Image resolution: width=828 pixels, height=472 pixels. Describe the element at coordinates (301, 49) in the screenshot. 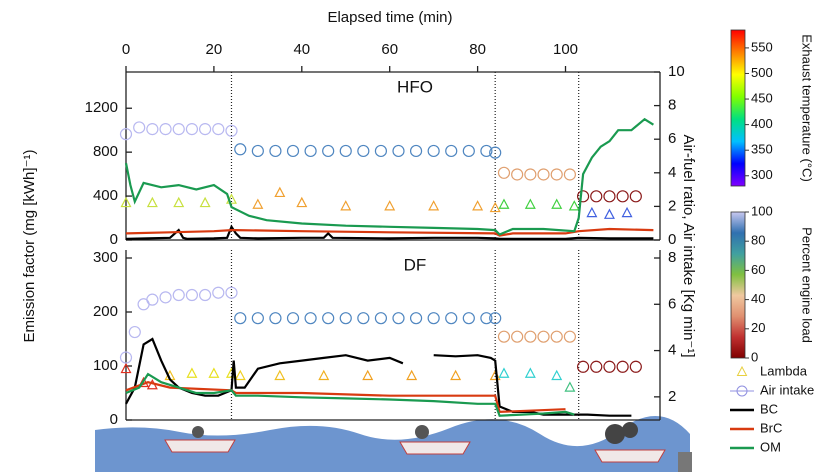

I see `x-tick-label: 40` at that location.